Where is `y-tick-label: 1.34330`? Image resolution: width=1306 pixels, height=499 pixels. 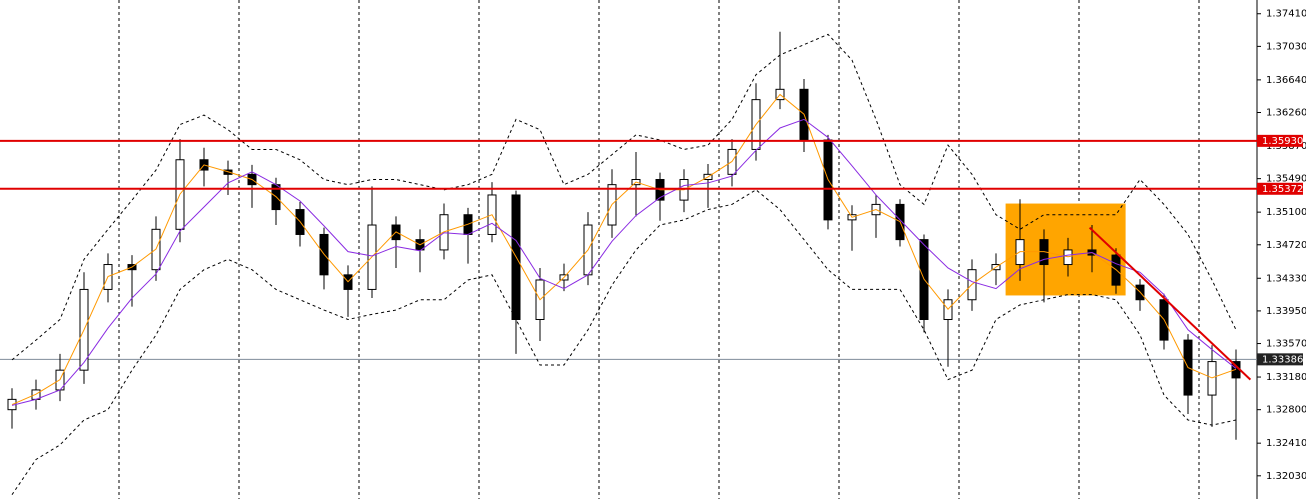
y-tick-label: 1.34330 is located at coordinates (1286, 278).